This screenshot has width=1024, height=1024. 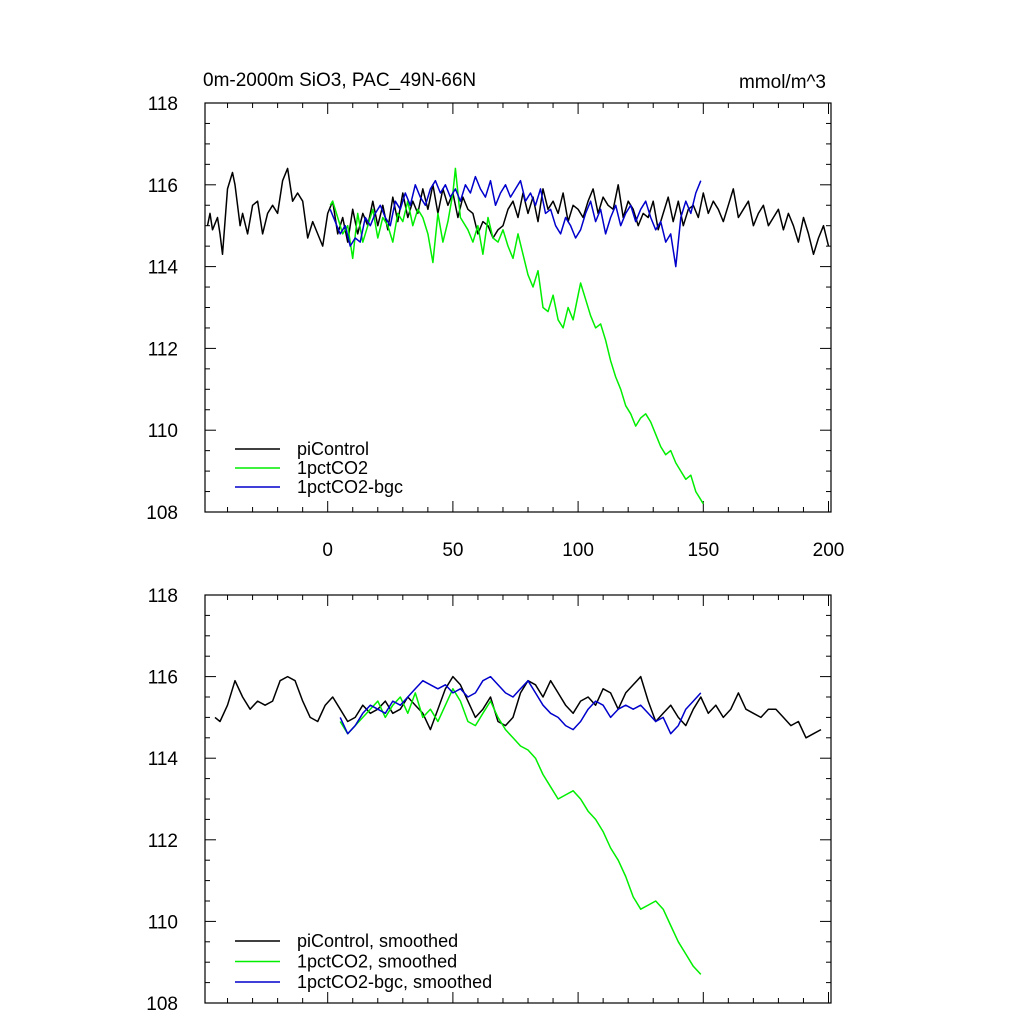 What do you see at coordinates (339, 80) in the screenshot?
I see `chart-title: 0m-2000m SiO3, PAC_49N-66N` at bounding box center [339, 80].